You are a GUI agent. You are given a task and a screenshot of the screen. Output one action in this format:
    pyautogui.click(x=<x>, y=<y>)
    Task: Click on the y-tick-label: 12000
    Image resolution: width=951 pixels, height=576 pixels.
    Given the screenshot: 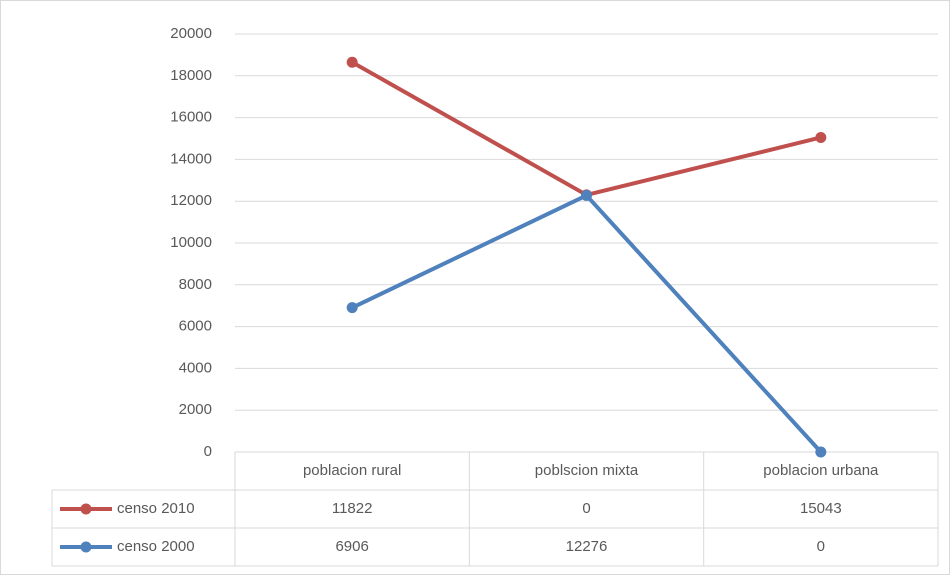 What is the action you would take?
    pyautogui.click(x=191, y=200)
    